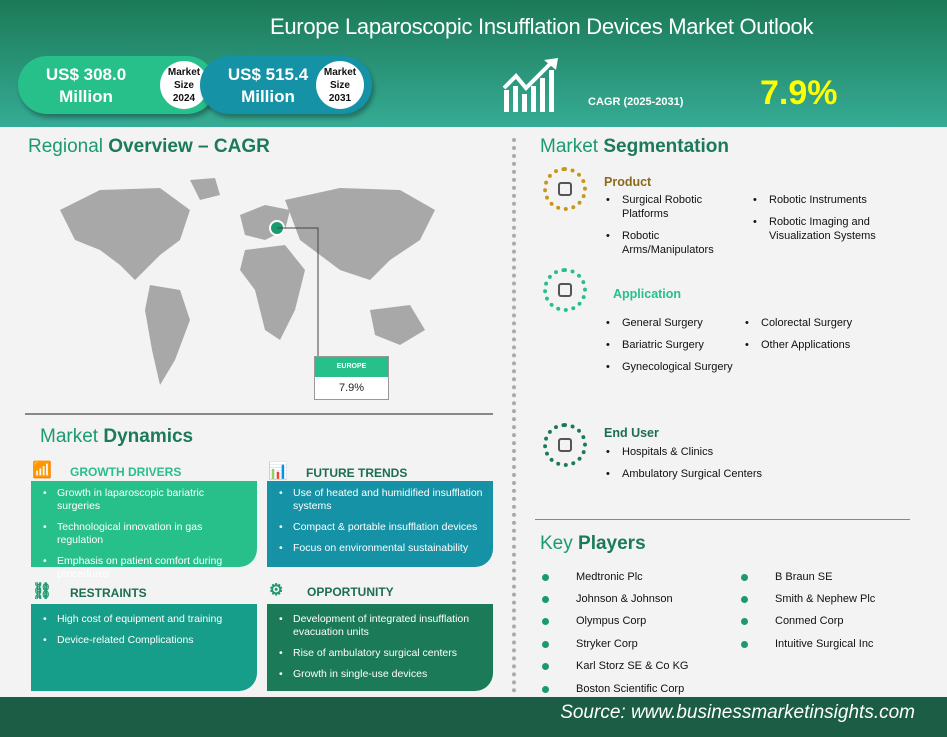 The height and width of the screenshot is (737, 947). What do you see at coordinates (653, 323) in the screenshot?
I see `list-item: General Surgery` at bounding box center [653, 323].